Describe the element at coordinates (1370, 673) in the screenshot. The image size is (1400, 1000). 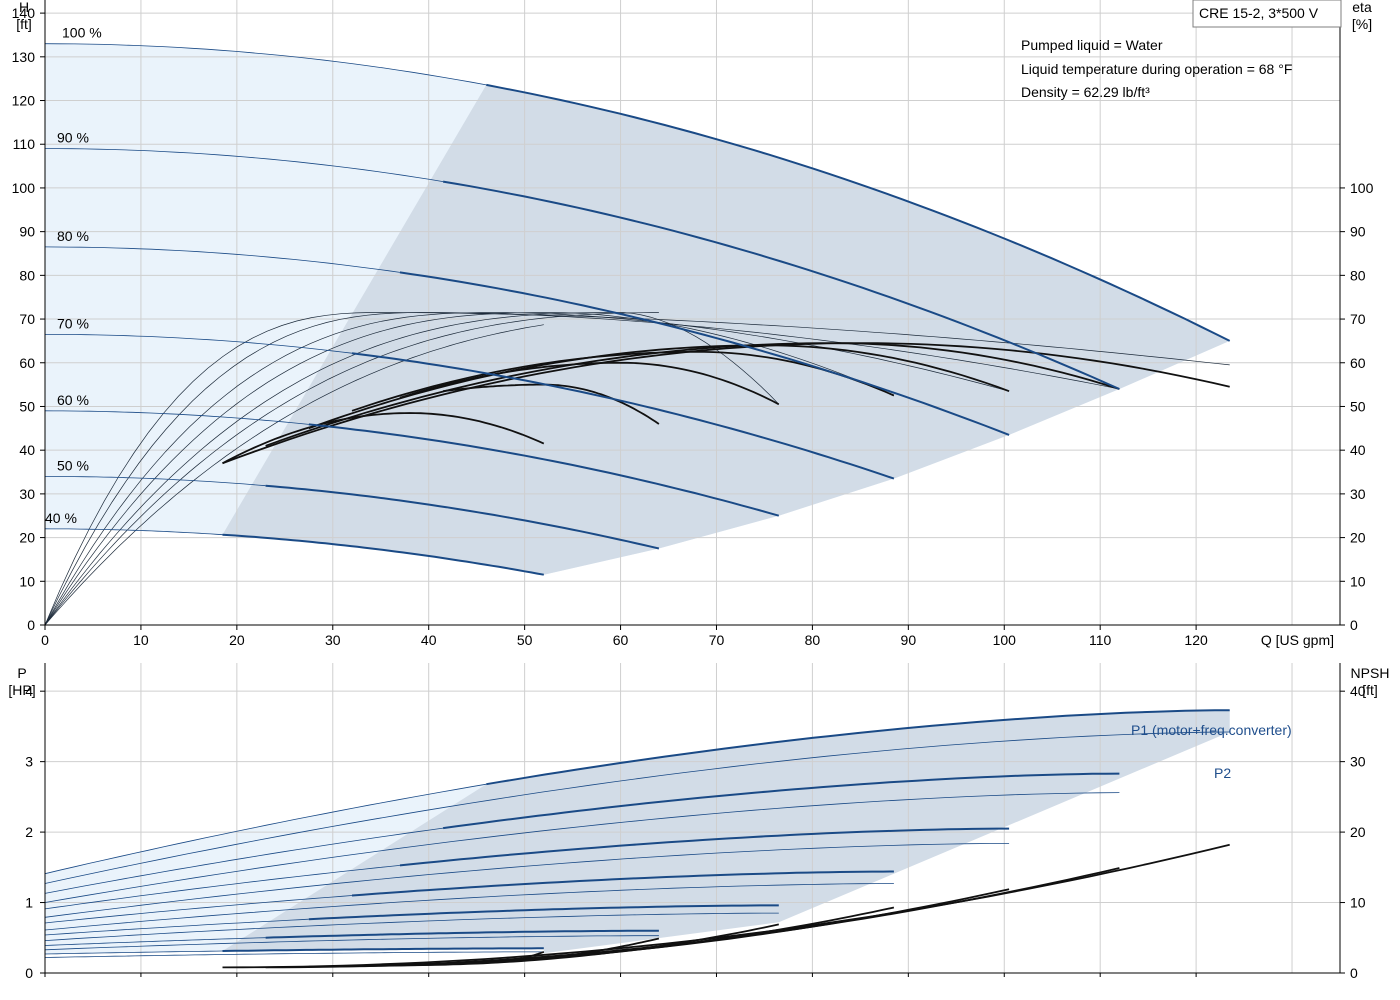
I see `bottom-y-right-label-1: NPSH` at that location.